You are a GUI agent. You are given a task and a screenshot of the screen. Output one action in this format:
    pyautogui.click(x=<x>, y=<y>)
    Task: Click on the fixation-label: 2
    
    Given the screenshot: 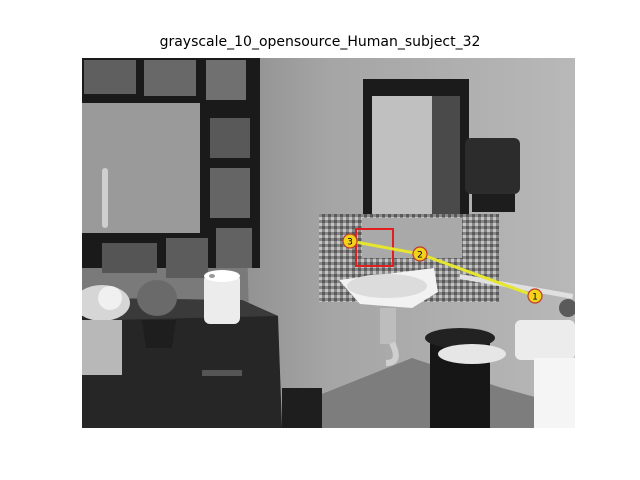 What is the action you would take?
    pyautogui.click(x=420, y=256)
    